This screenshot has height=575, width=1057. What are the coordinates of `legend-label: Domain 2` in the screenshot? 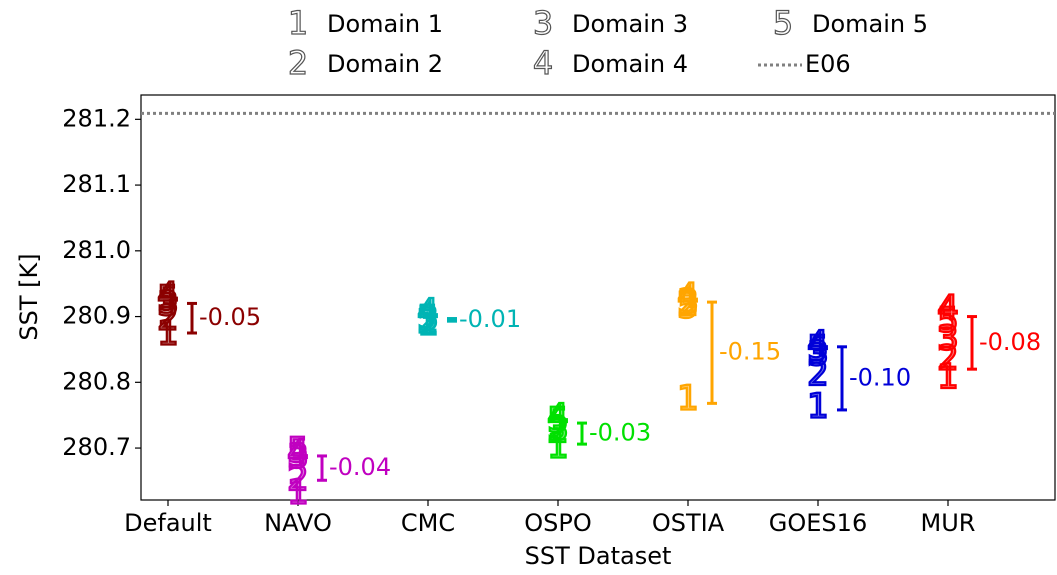 It's located at (385, 64).